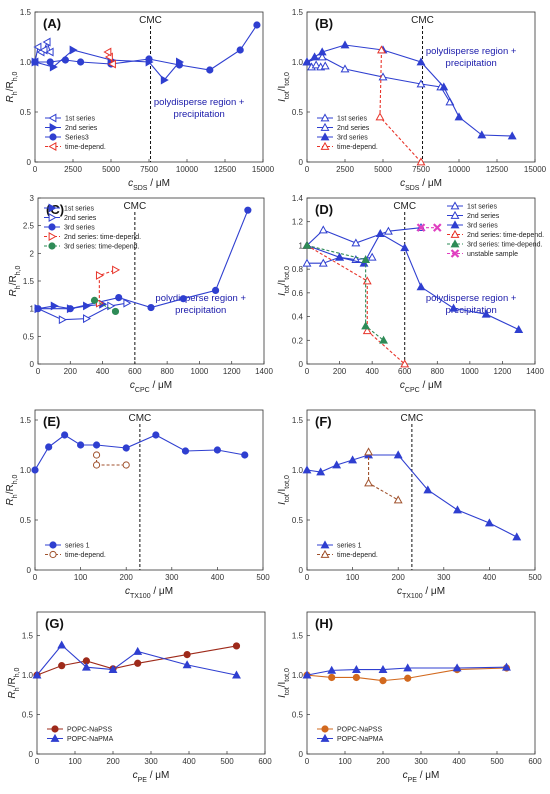 This screenshot has width=550, height=794. What do you see at coordinates (287, 95) in the screenshot?
I see `y-axis-label-sub: tot` at bounding box center [287, 95].